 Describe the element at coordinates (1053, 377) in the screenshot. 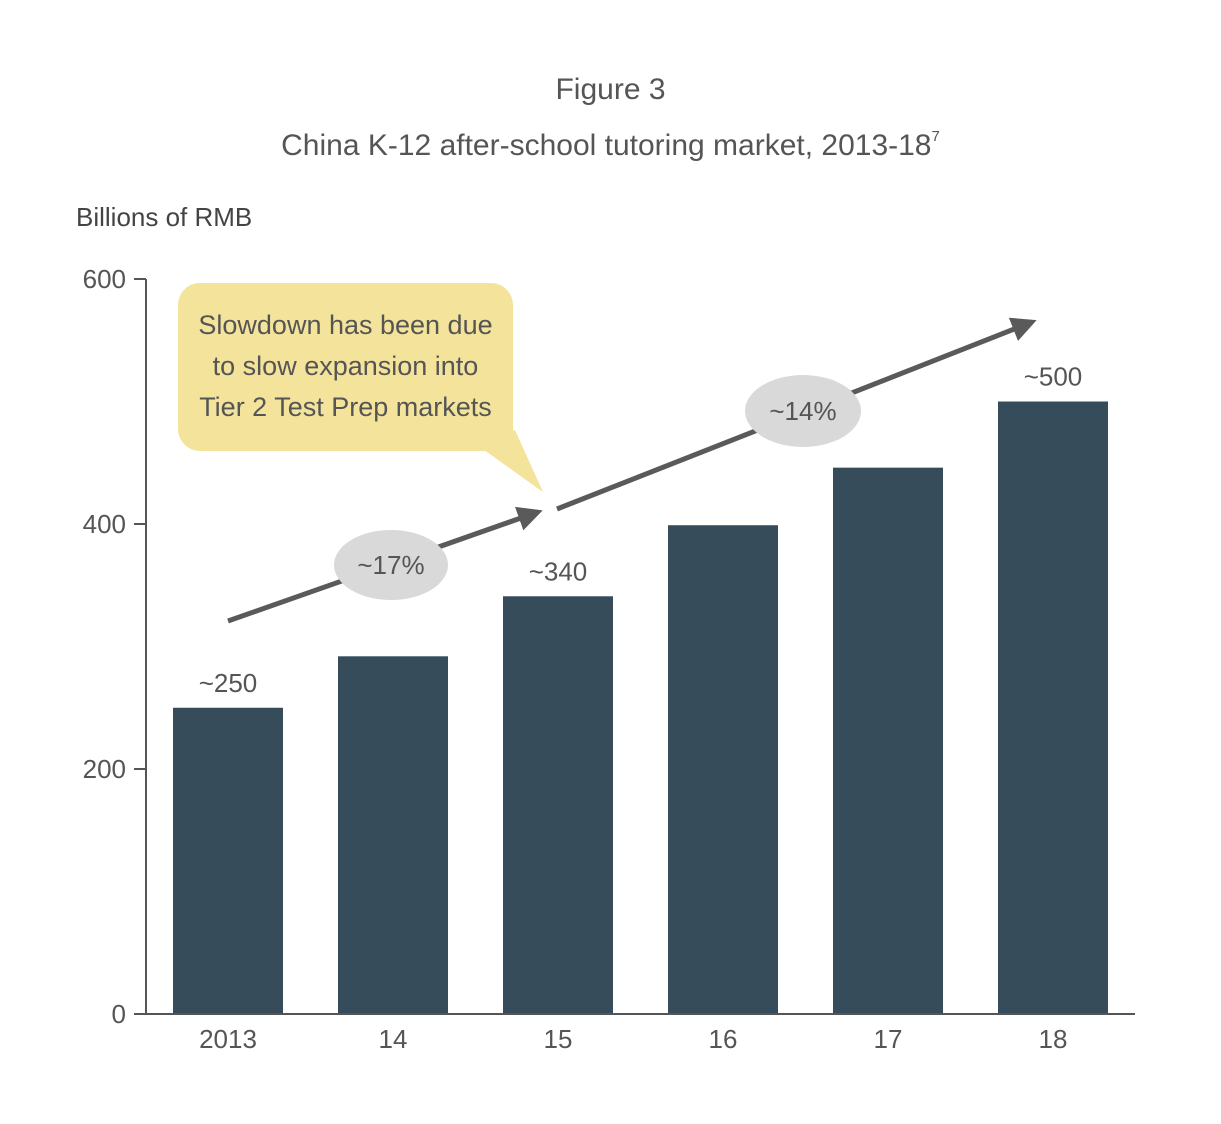

I see `data-label-18: ~500` at that location.